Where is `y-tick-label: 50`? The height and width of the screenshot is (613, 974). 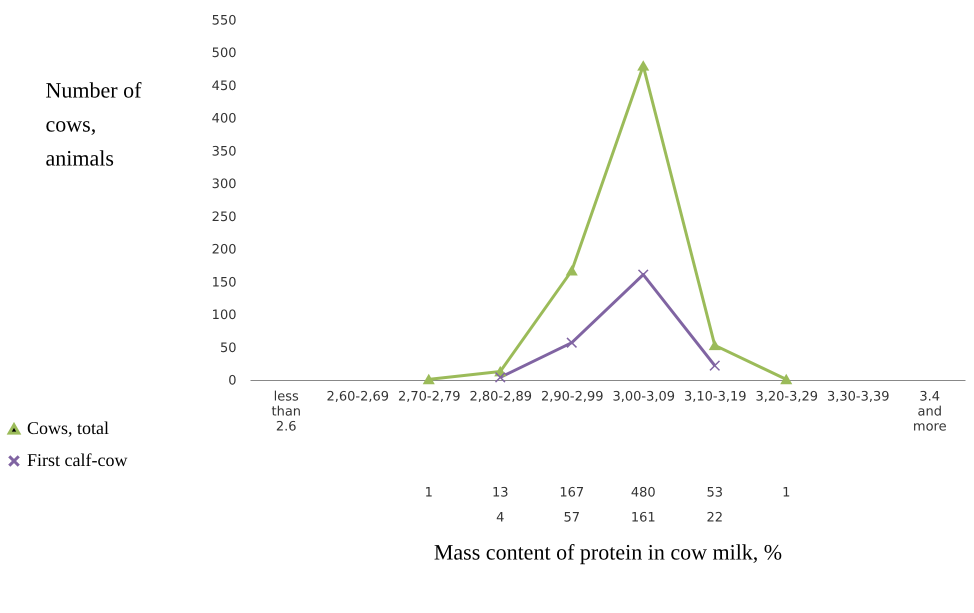
y-tick-label: 50 is located at coordinates (228, 348).